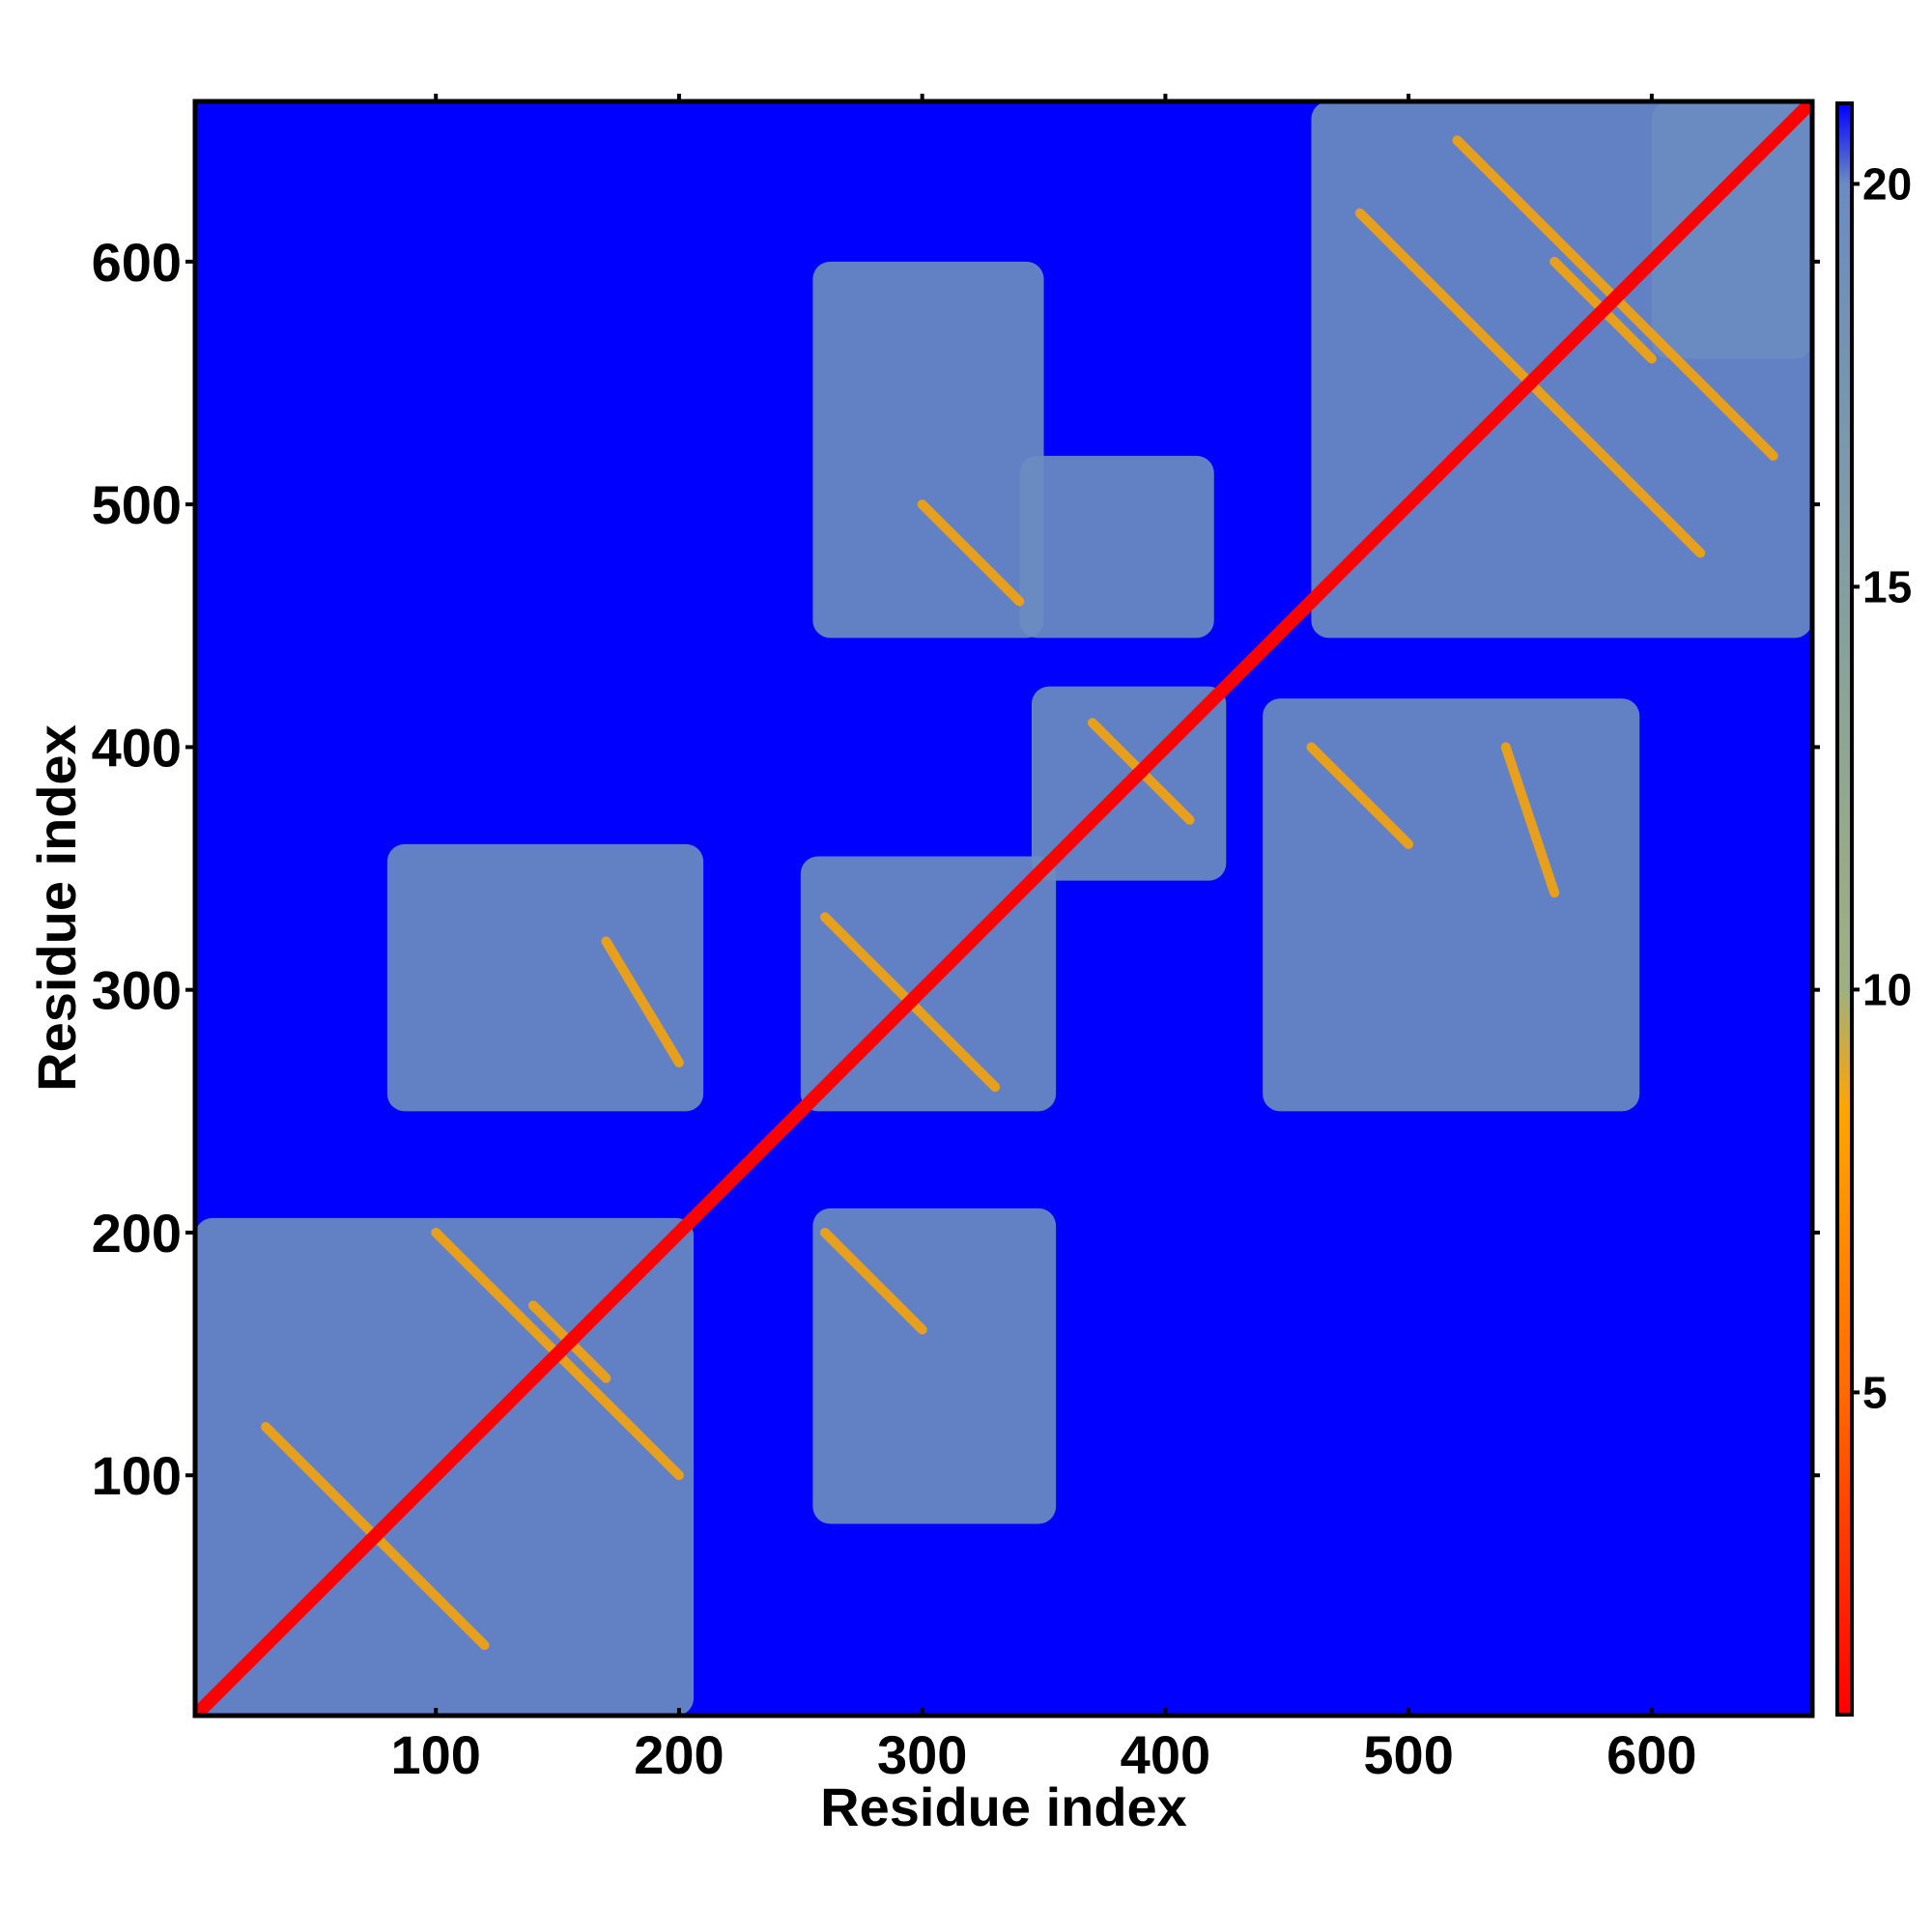  I want to click on x-axis-title: Residue index, so click(1003, 1806).